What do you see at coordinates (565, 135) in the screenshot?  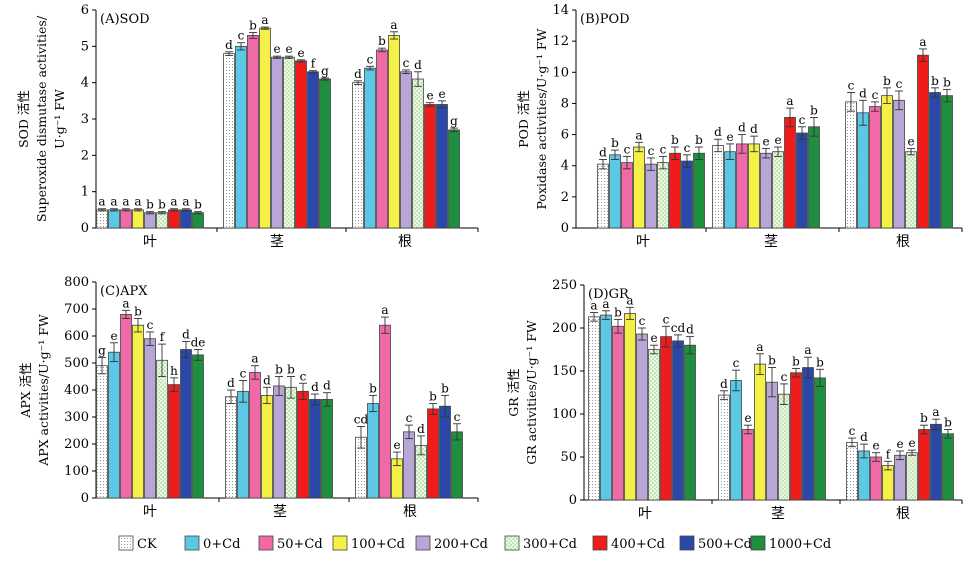 I see `y-tick-label: 6` at bounding box center [565, 135].